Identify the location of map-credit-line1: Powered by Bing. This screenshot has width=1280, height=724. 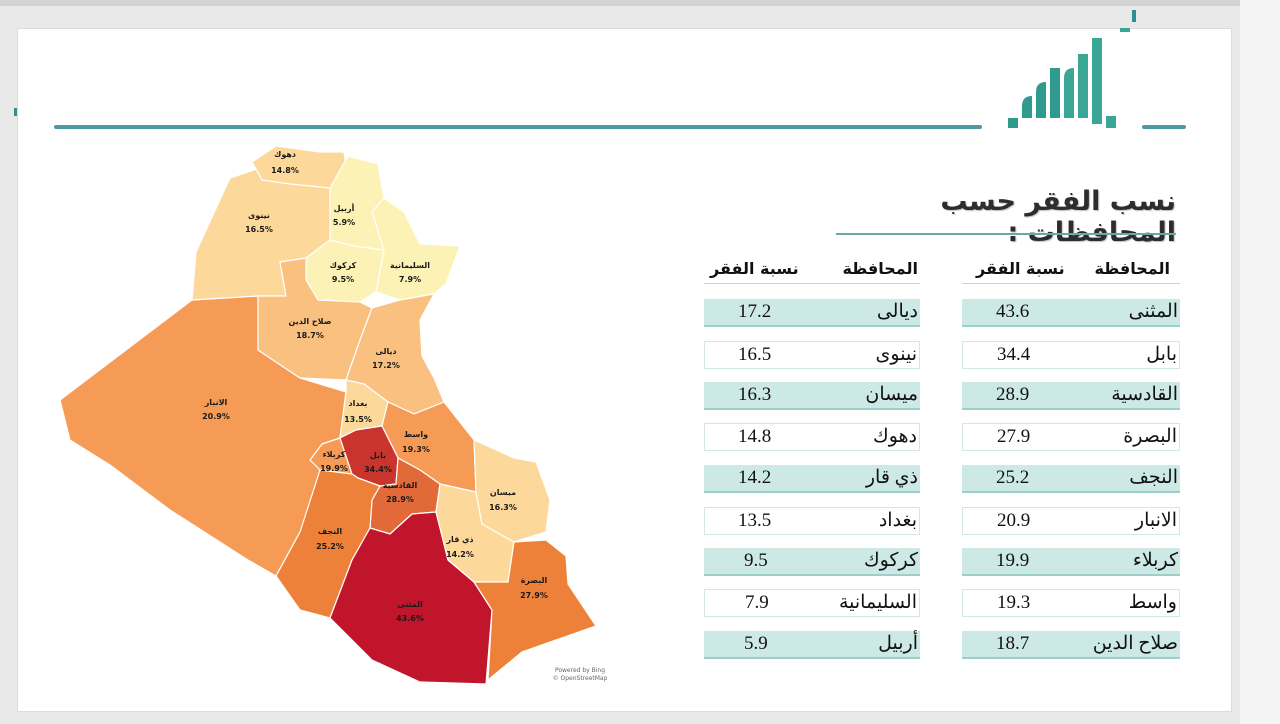
(580, 670).